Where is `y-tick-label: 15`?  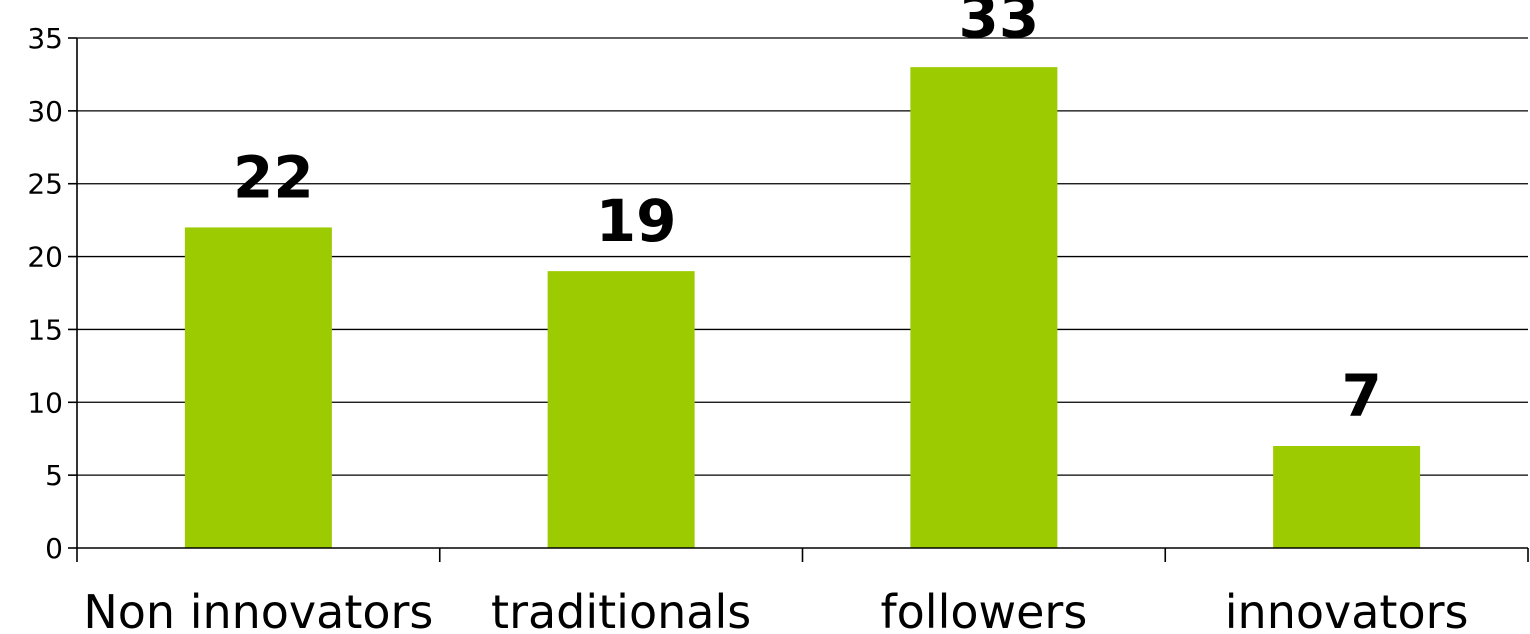
y-tick-label: 15 is located at coordinates (45, 329).